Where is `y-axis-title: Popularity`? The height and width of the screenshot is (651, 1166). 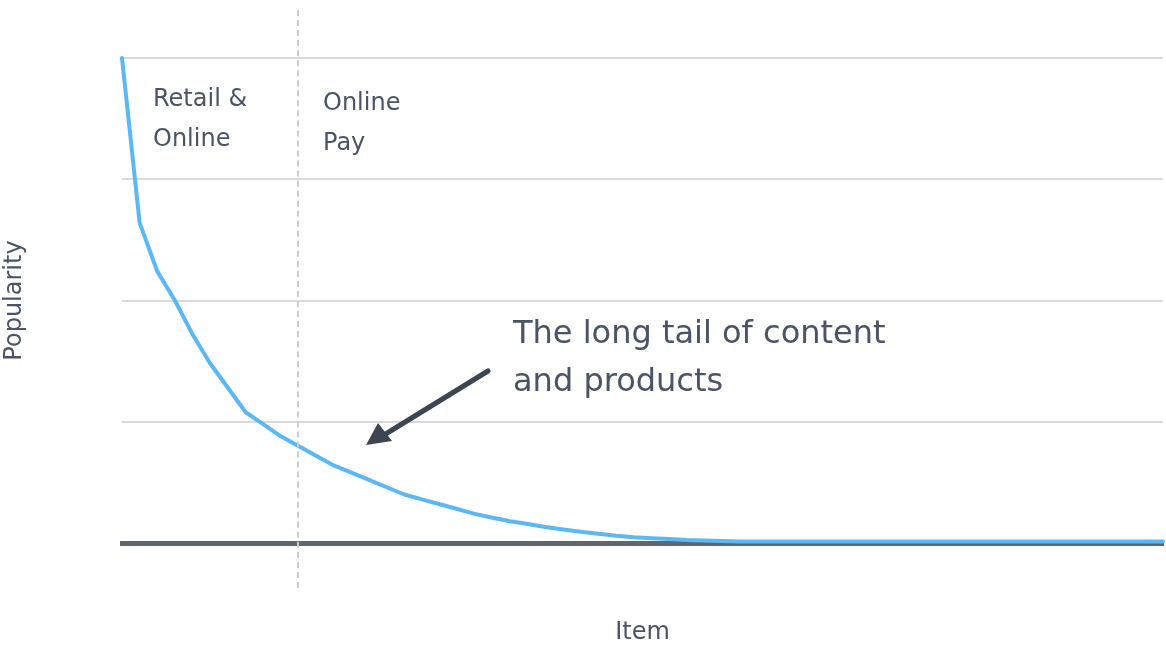 y-axis-title: Popularity is located at coordinates (13, 300).